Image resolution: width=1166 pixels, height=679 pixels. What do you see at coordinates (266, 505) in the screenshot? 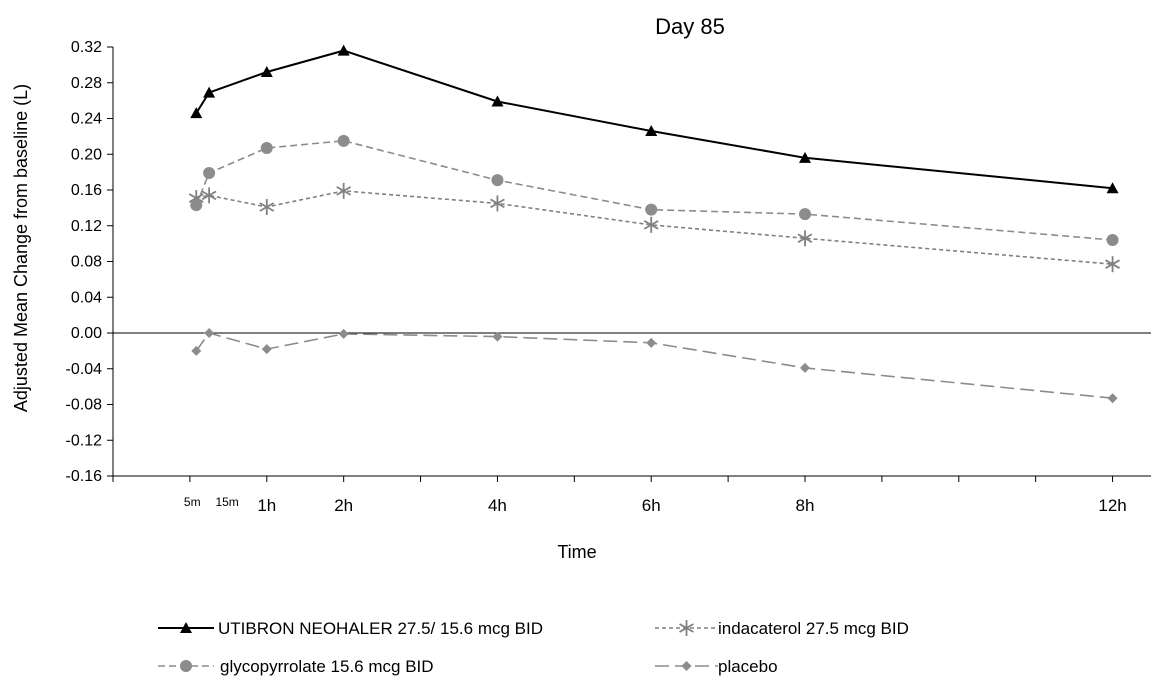
I see `x-tick-label: 1h` at bounding box center [266, 505].